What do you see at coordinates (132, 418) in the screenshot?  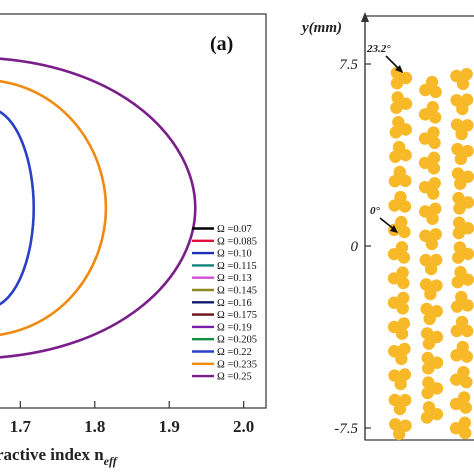 I see `x-axis-ticks: 1.7 1.8 1.9 2.0` at bounding box center [132, 418].